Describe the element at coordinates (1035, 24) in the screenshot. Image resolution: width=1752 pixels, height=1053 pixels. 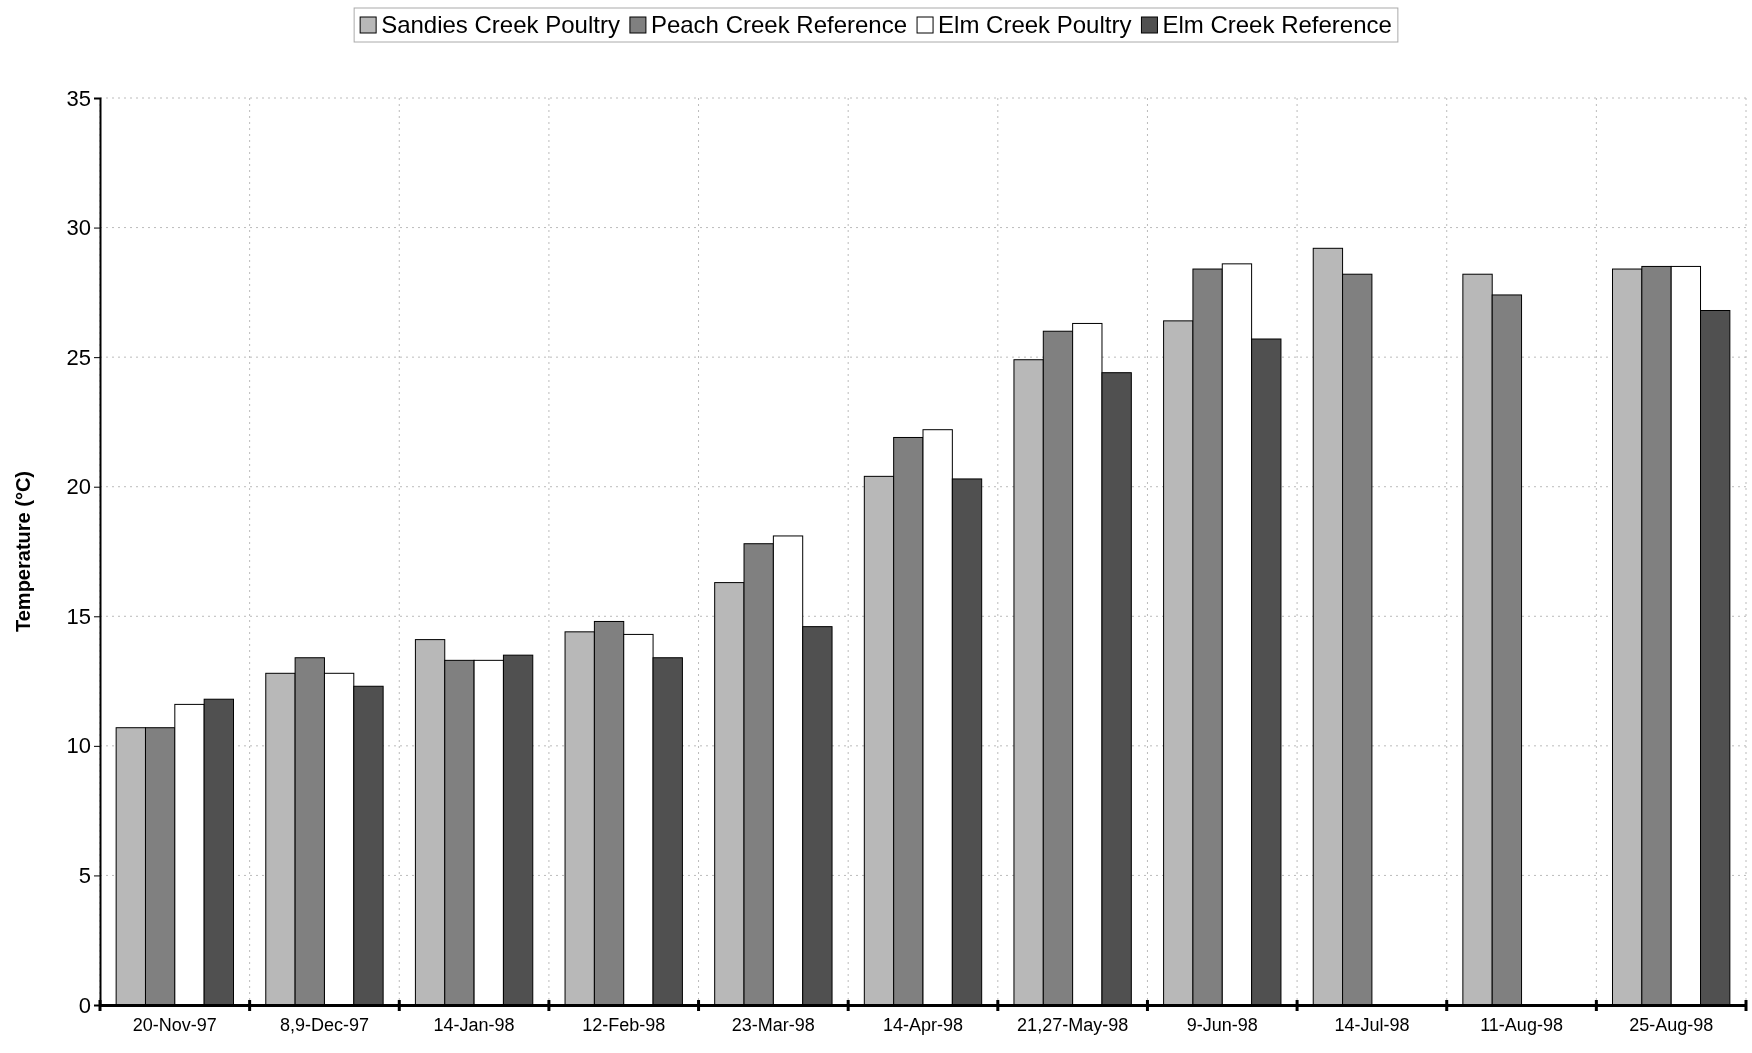
I see `legend-label: Elm Creek Poultry` at that location.